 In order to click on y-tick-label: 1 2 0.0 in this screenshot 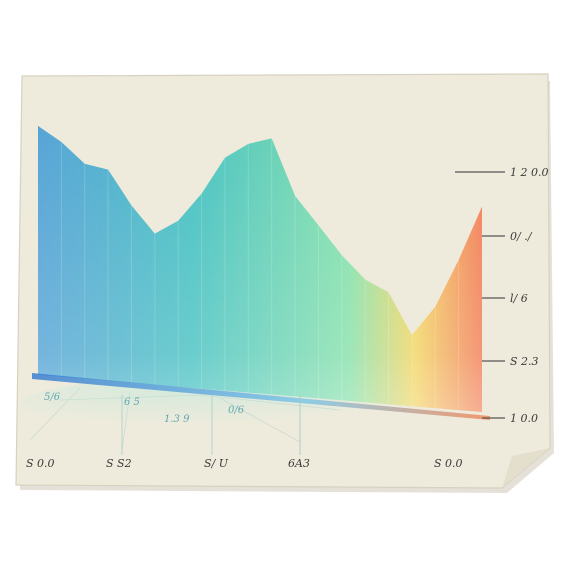, I will do `click(529, 172)`.